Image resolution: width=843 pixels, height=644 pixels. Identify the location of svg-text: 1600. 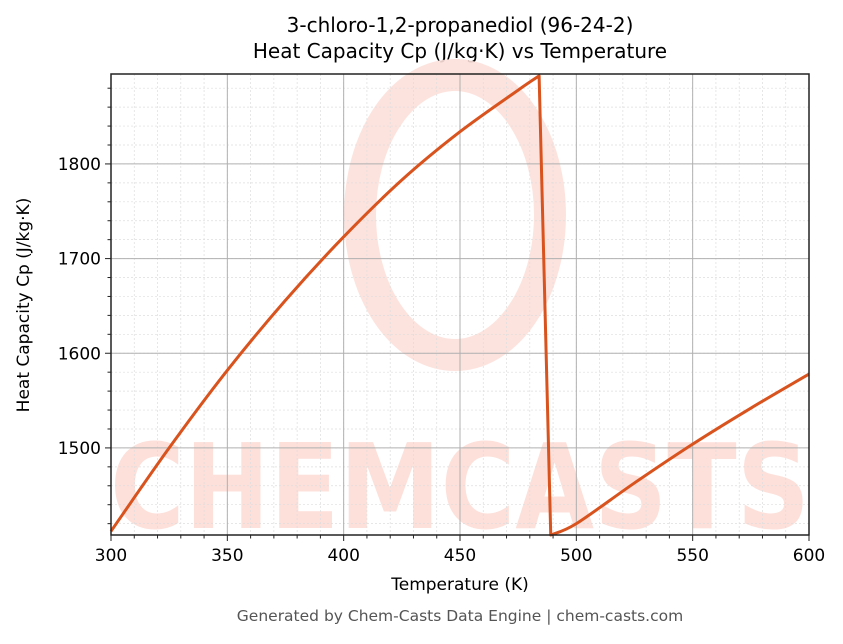
(79, 354).